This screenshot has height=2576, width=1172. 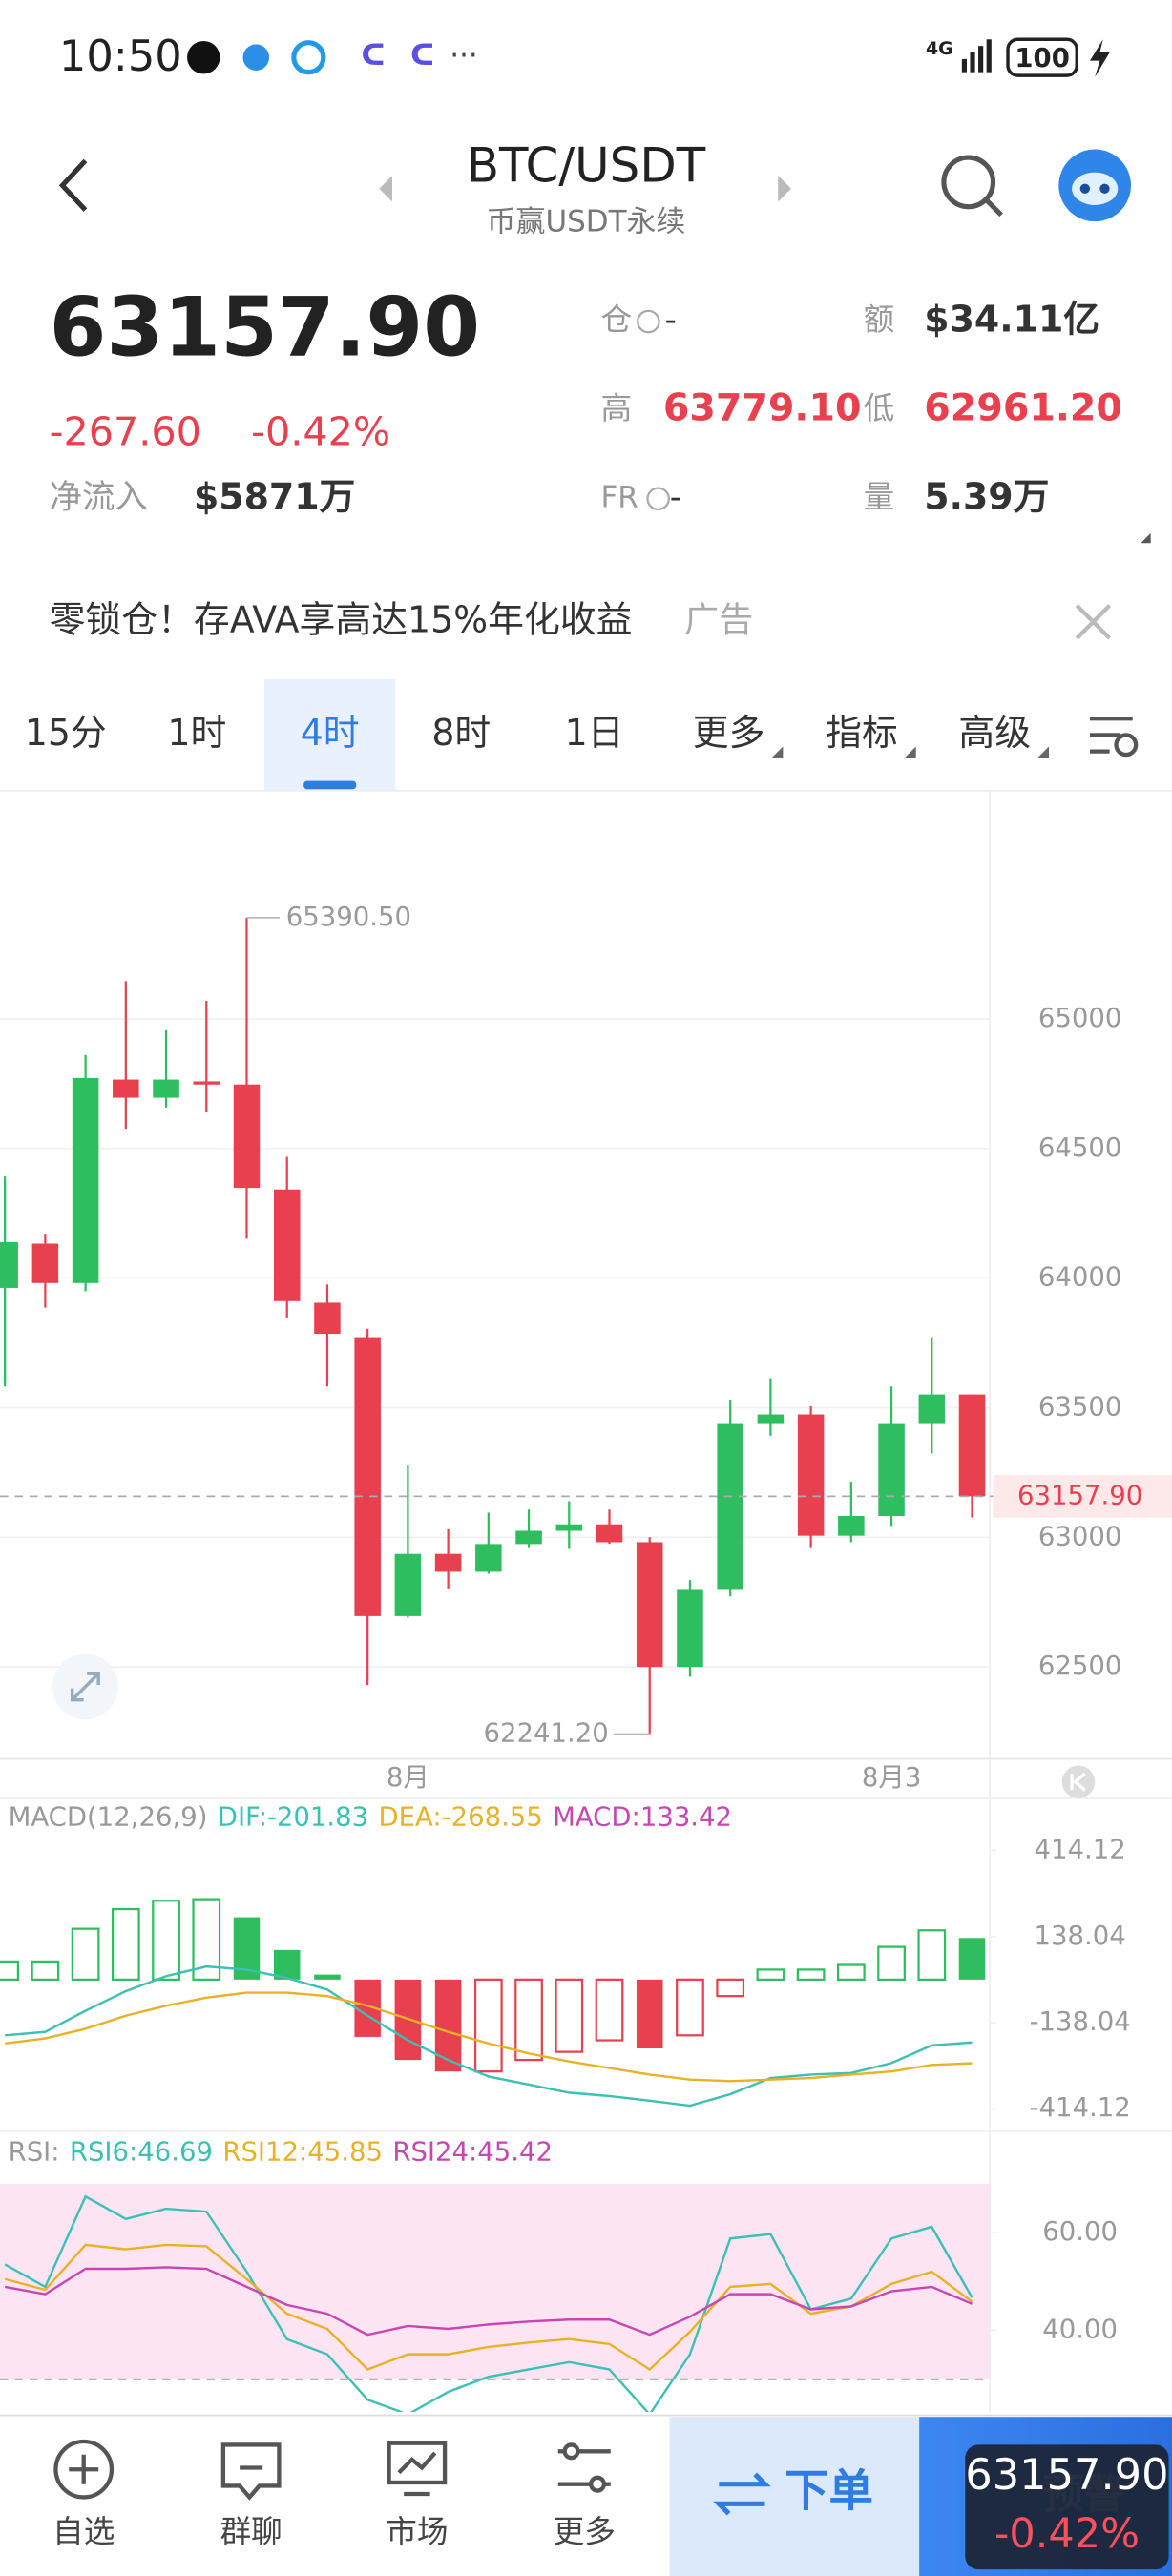 What do you see at coordinates (995, 733) in the screenshot?
I see `timeframe-tab: 高级` at bounding box center [995, 733].